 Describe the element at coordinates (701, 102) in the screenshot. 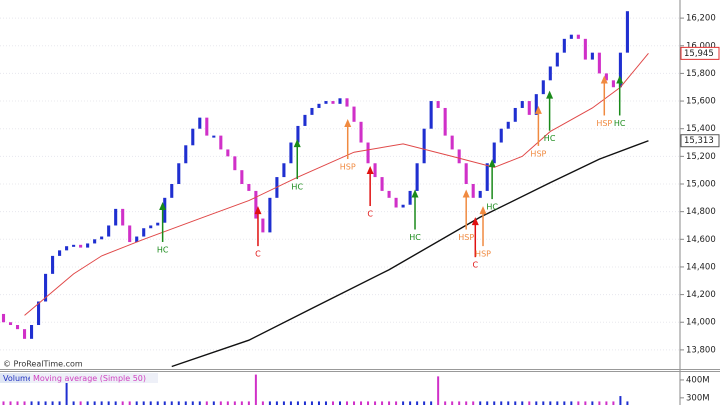

I see `y-tick-label: 15,600` at that location.